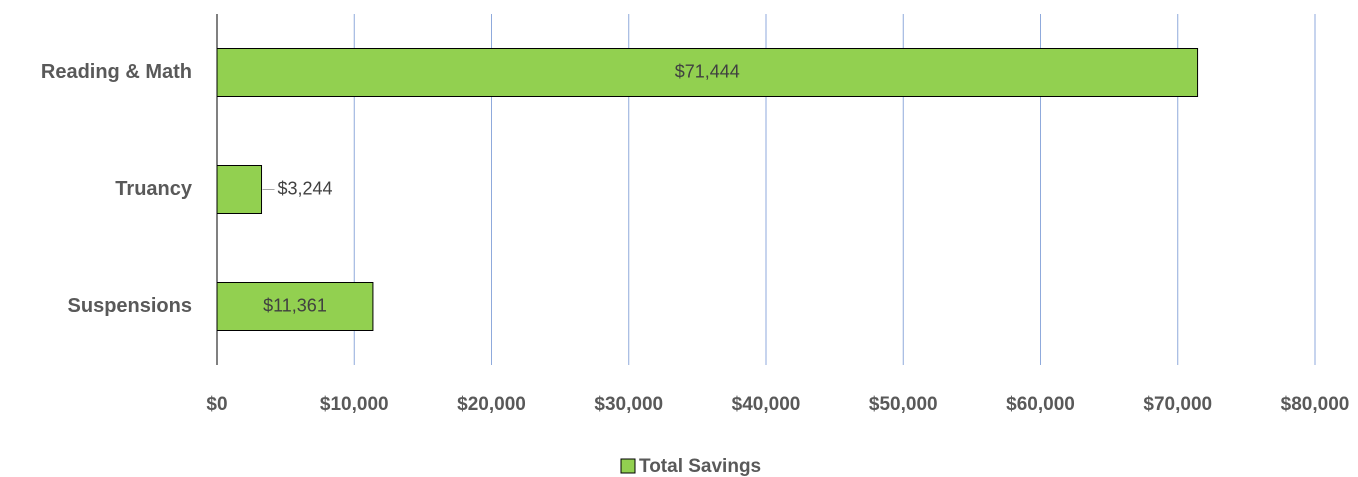 The image size is (1358, 477). I want to click on x-tick-label: $0, so click(216, 404).